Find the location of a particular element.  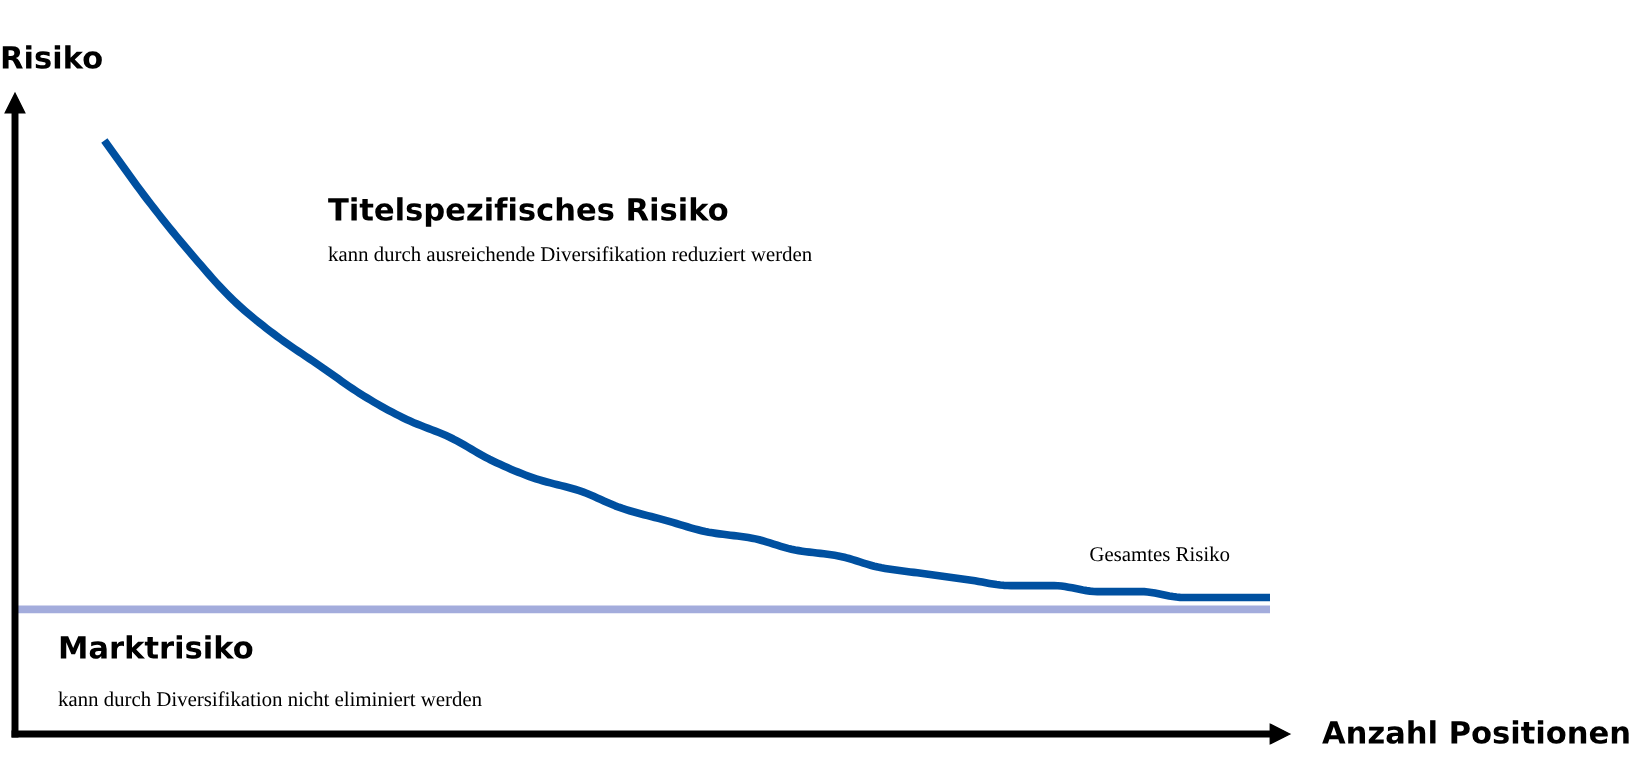

annotation: kann durch ausreichende Diversifikation reduziert werden is located at coordinates (570, 254).